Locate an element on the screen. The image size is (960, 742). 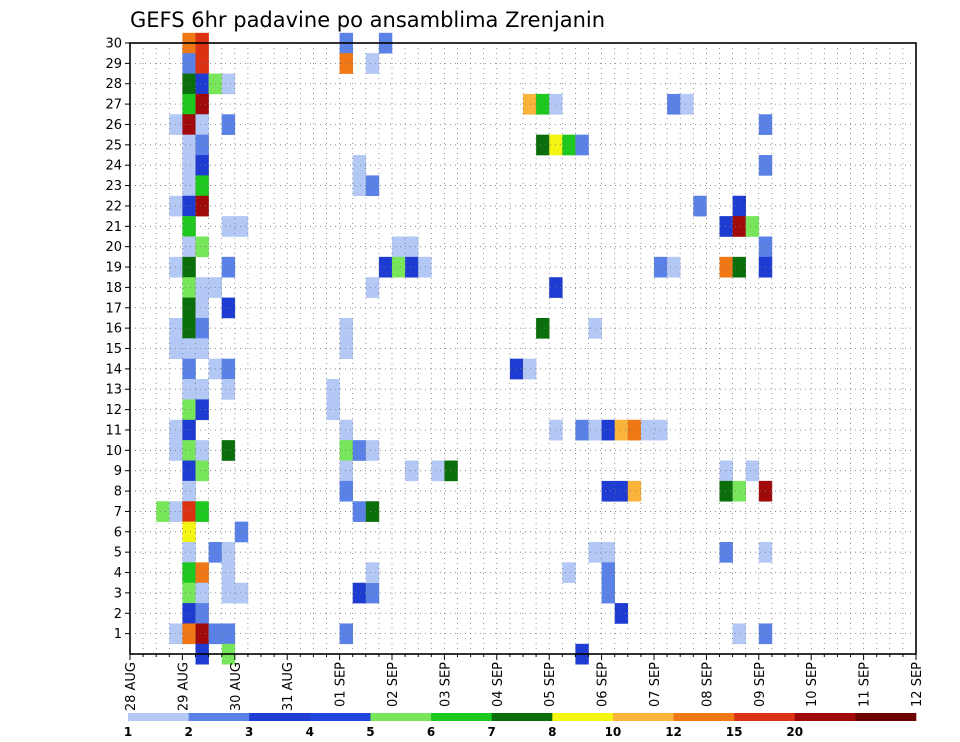
x-tick-label: 05 SEP is located at coordinates (550, 684).